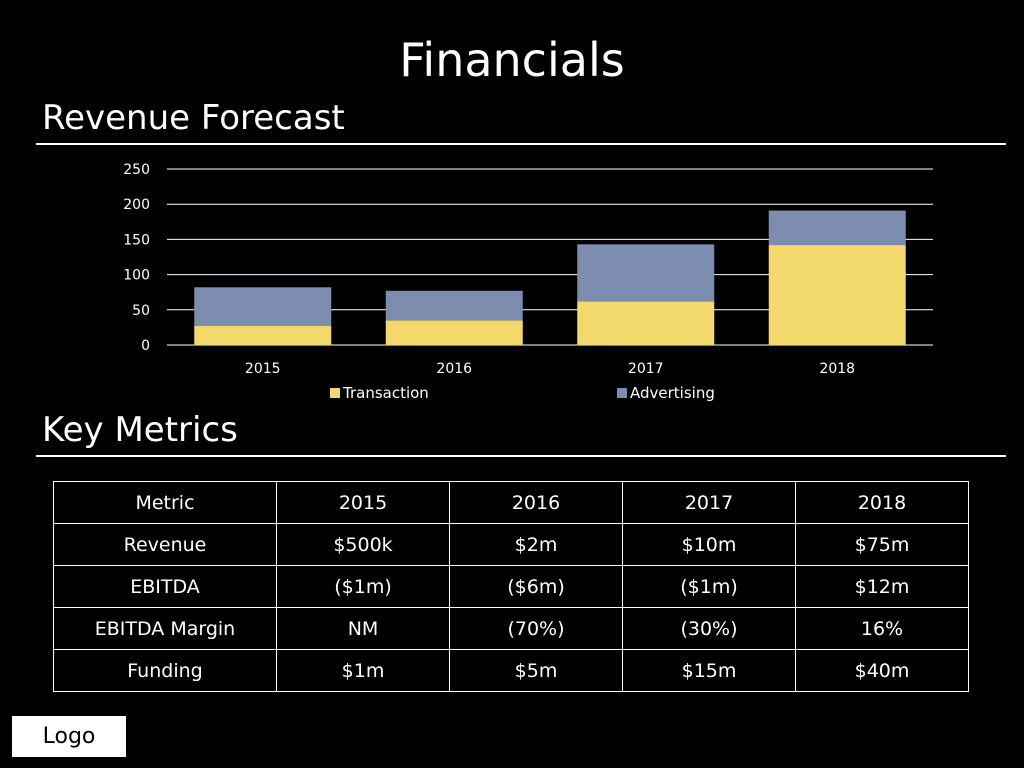 The height and width of the screenshot is (768, 1024). What do you see at coordinates (140, 430) in the screenshot?
I see `key-metrics-heading: Key Metrics` at bounding box center [140, 430].